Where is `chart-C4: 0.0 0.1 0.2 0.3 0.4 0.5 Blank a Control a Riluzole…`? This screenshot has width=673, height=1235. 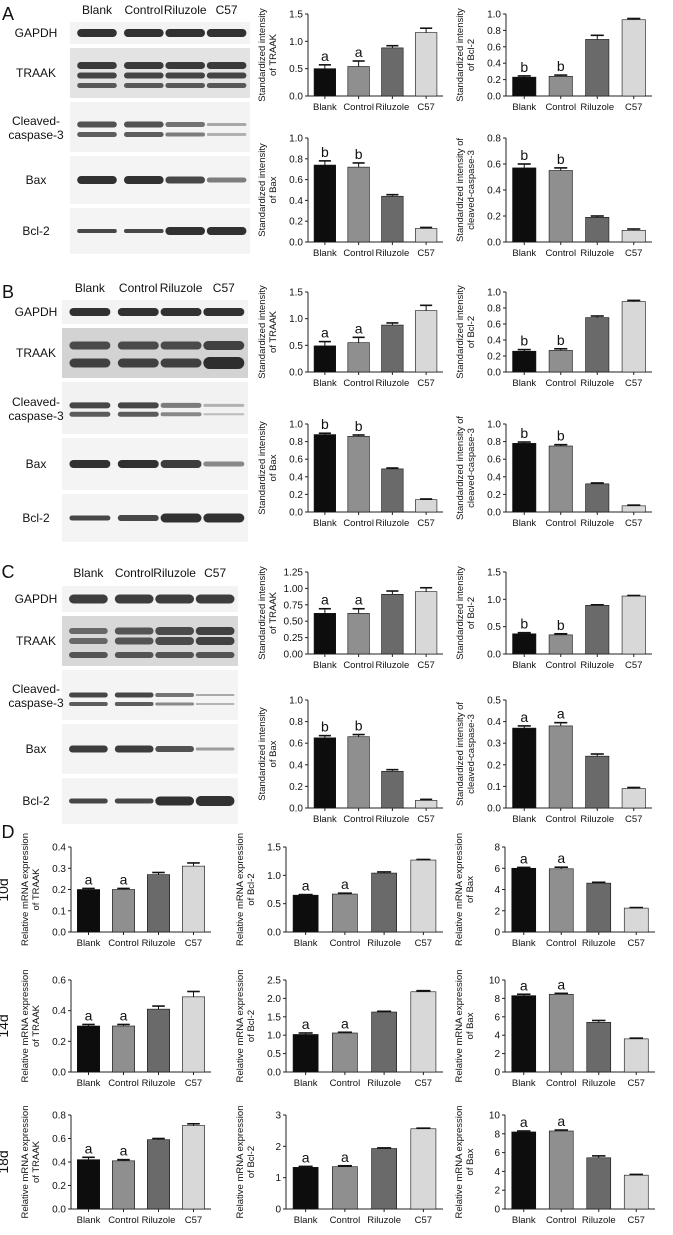
chart-C4: 0.0 0.1 0.2 0.3 0.4 0.5 Blank a Control a Riluzole… is located at coordinates (553, 760).